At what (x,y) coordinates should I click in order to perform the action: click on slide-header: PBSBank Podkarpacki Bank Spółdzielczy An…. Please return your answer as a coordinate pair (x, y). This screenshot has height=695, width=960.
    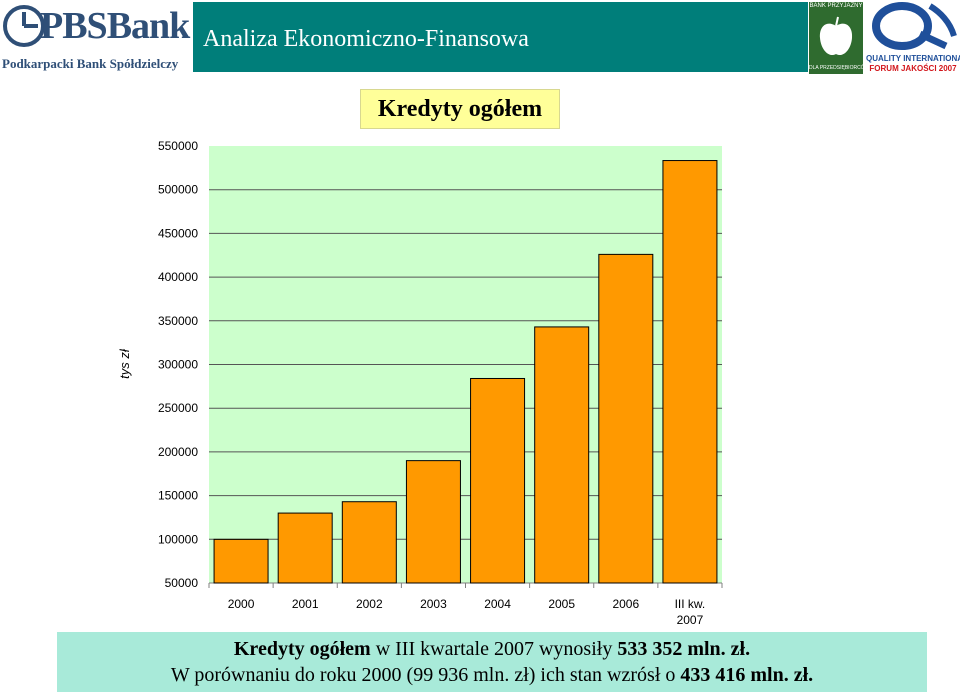
    Looking at the image, I should click on (480, 38).